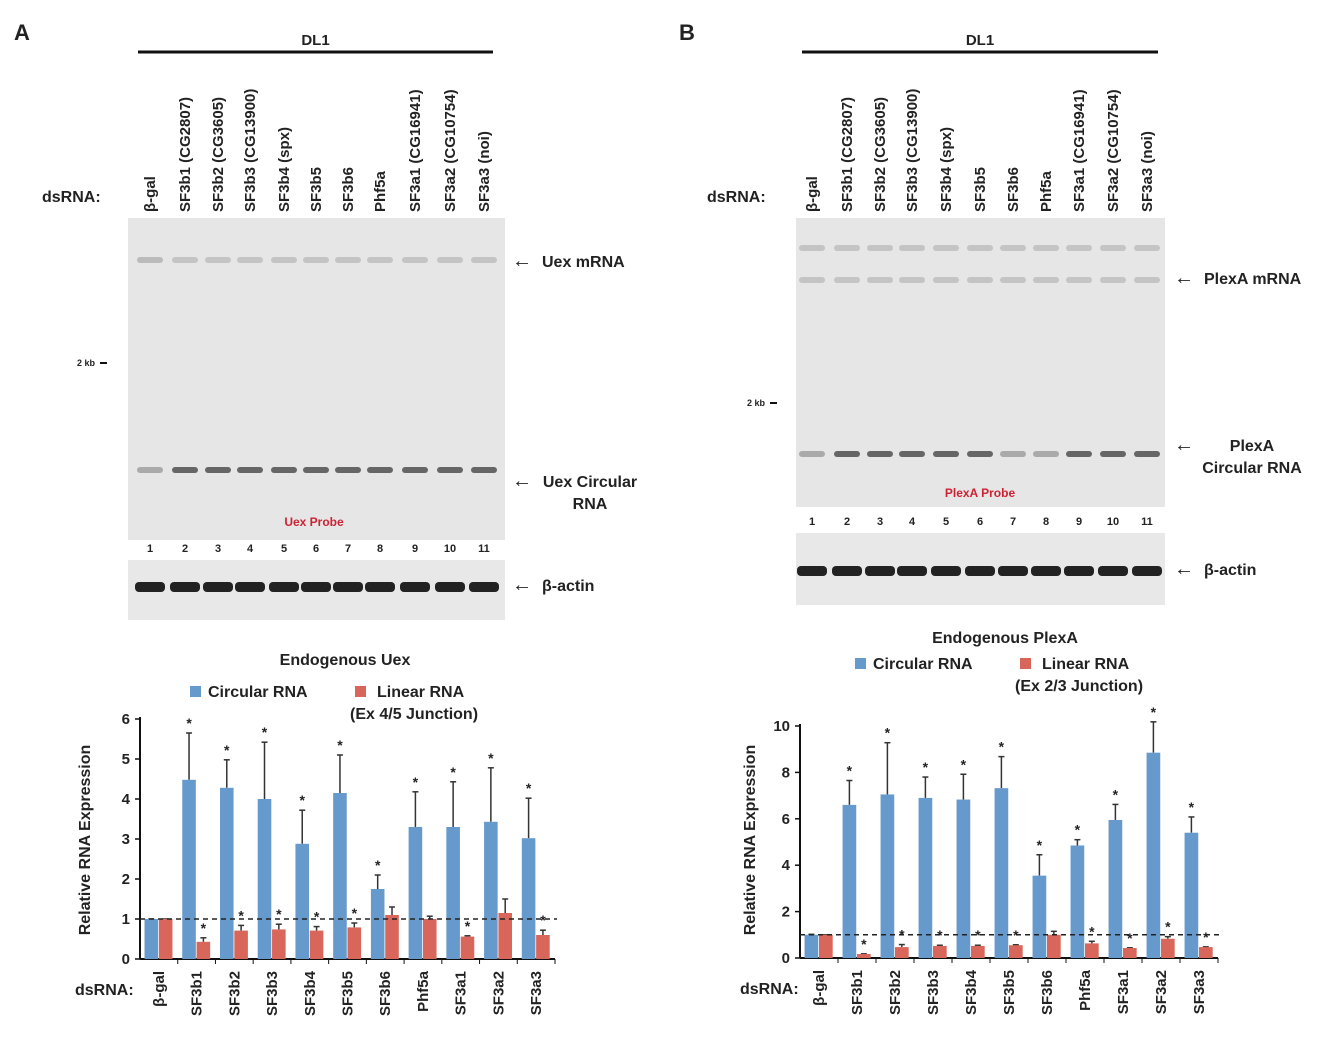 Image resolution: width=1328 pixels, height=1042 pixels. Describe the element at coordinates (786, 772) in the screenshot. I see `y-tick-label: 8` at that location.